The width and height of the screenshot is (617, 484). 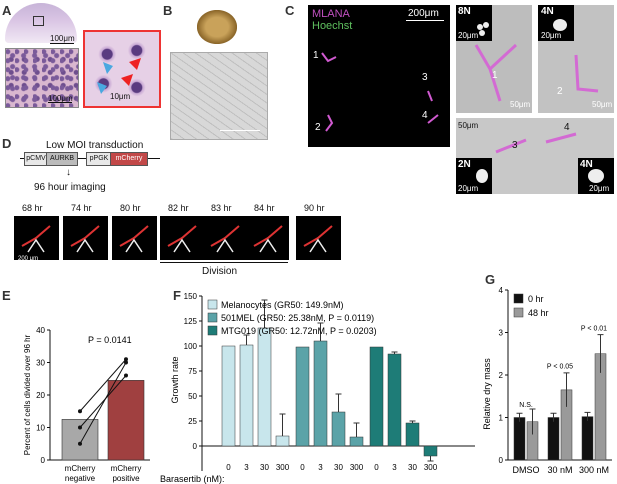 What do you see at coordinates (80, 468) in the screenshot?
I see `x-category-label: mCherry` at bounding box center [80, 468].